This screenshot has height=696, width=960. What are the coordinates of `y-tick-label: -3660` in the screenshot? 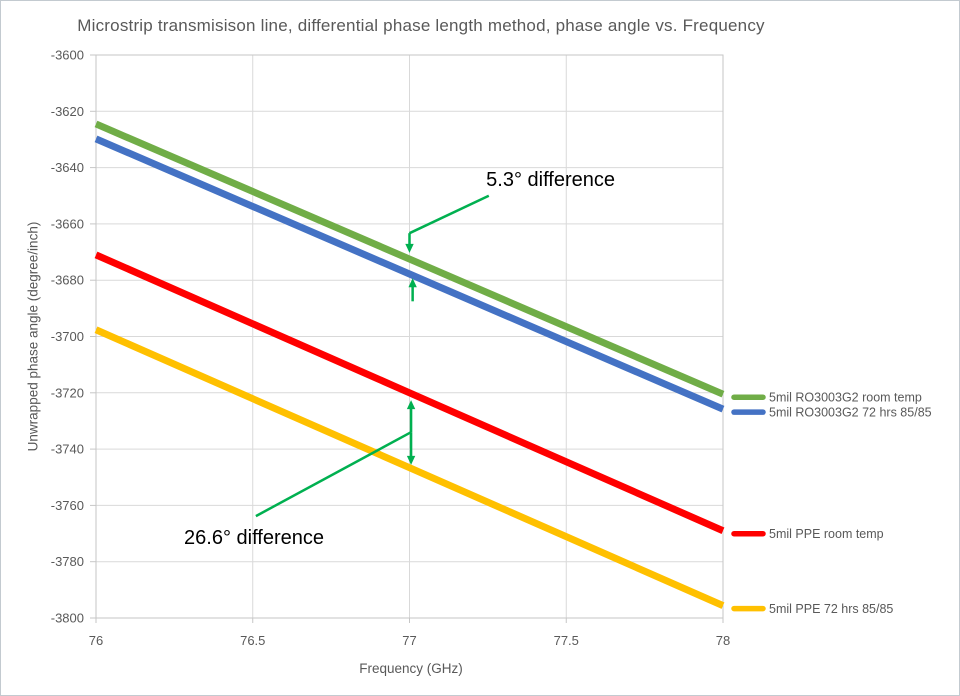 It's located at (67, 223).